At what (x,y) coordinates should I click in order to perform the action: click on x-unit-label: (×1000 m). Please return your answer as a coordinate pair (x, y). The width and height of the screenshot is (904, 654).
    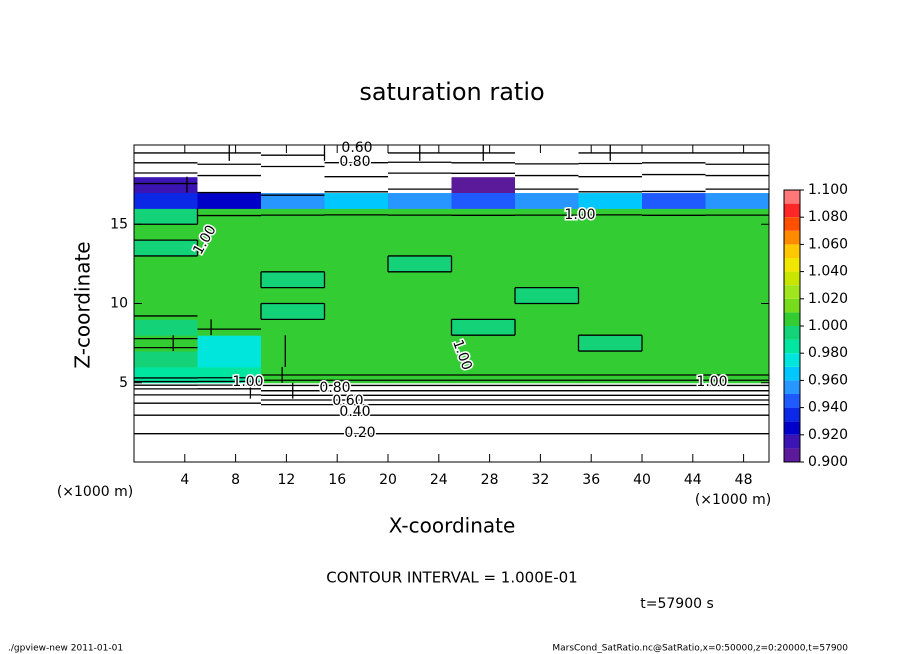
    Looking at the image, I should click on (95, 492).